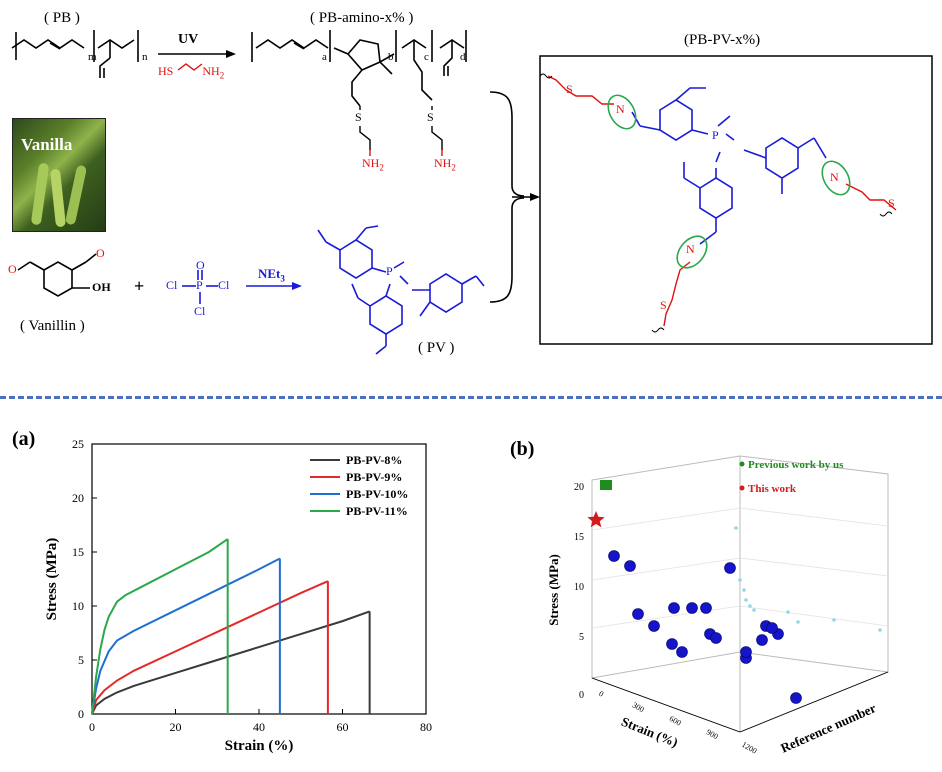  I want to click on b-y-tick-label: 0, so click(581, 695).